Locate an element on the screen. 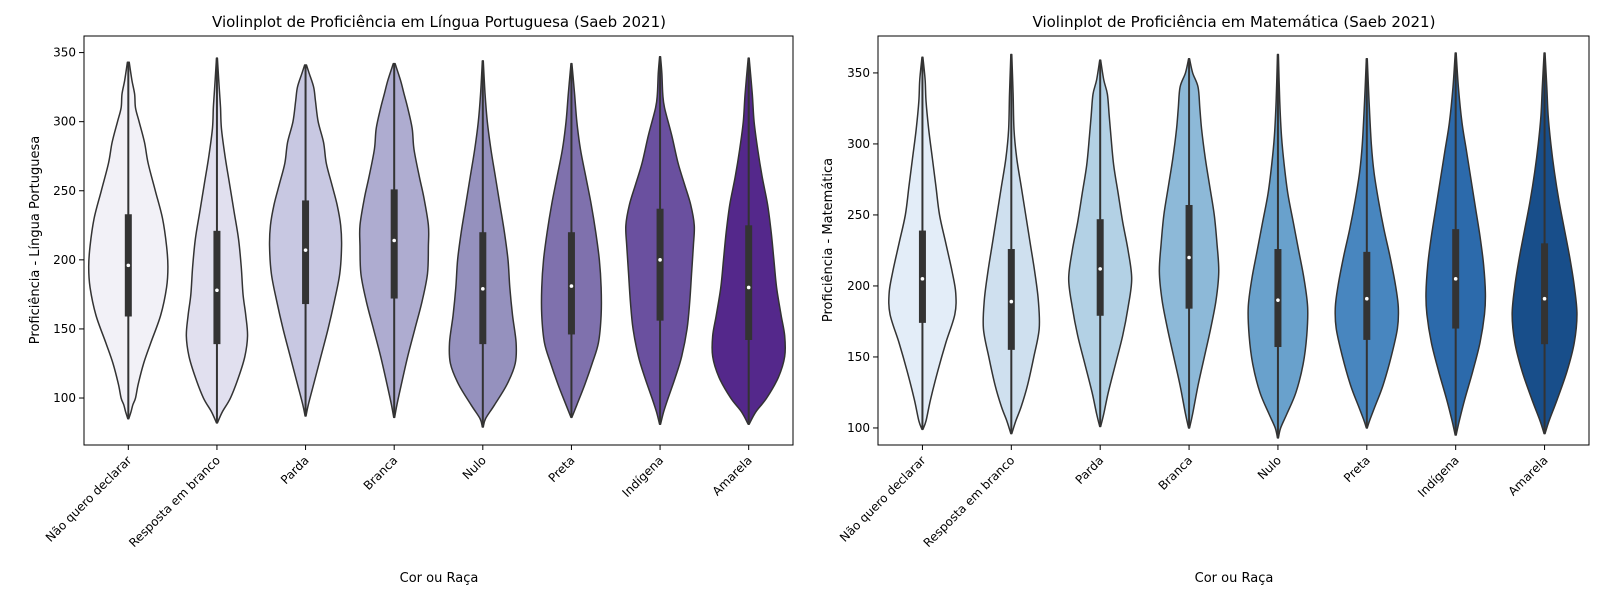 The width and height of the screenshot is (1600, 600). iqr-box-nao-quero-declarar is located at coordinates (922, 276).